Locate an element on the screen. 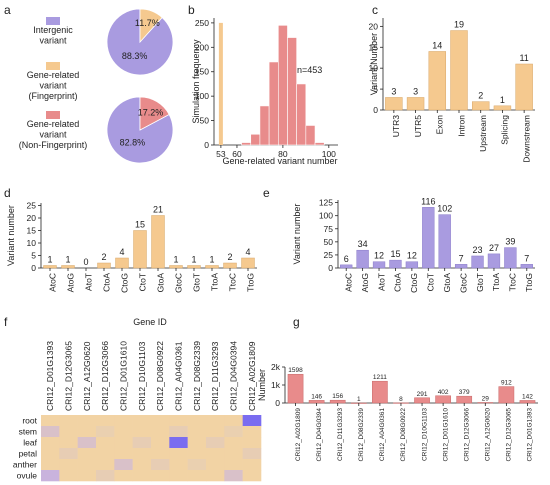 The height and width of the screenshot is (485, 550). row-label: petal is located at coordinates (28, 454).